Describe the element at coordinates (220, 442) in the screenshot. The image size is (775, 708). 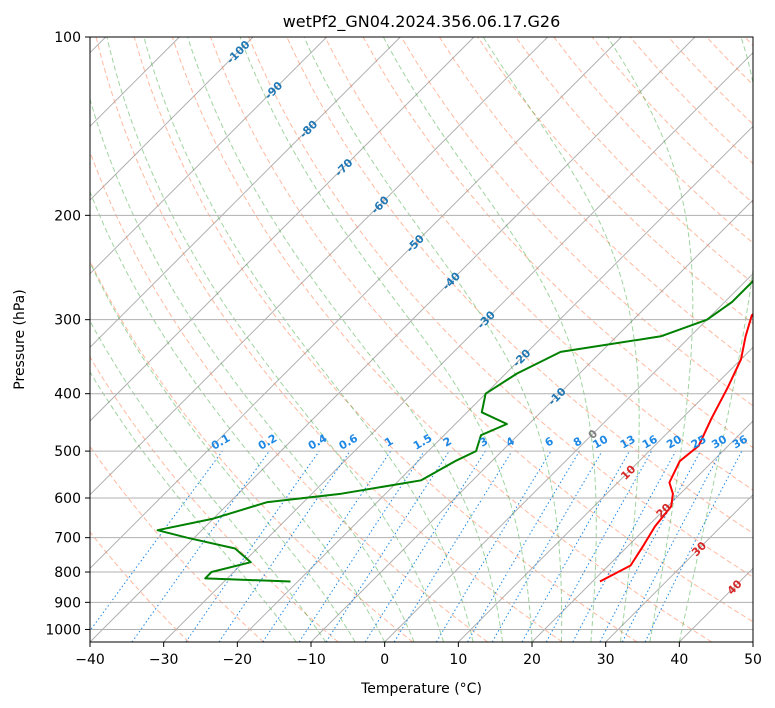
I see `mixing-ratio-label: 0.1` at that location.